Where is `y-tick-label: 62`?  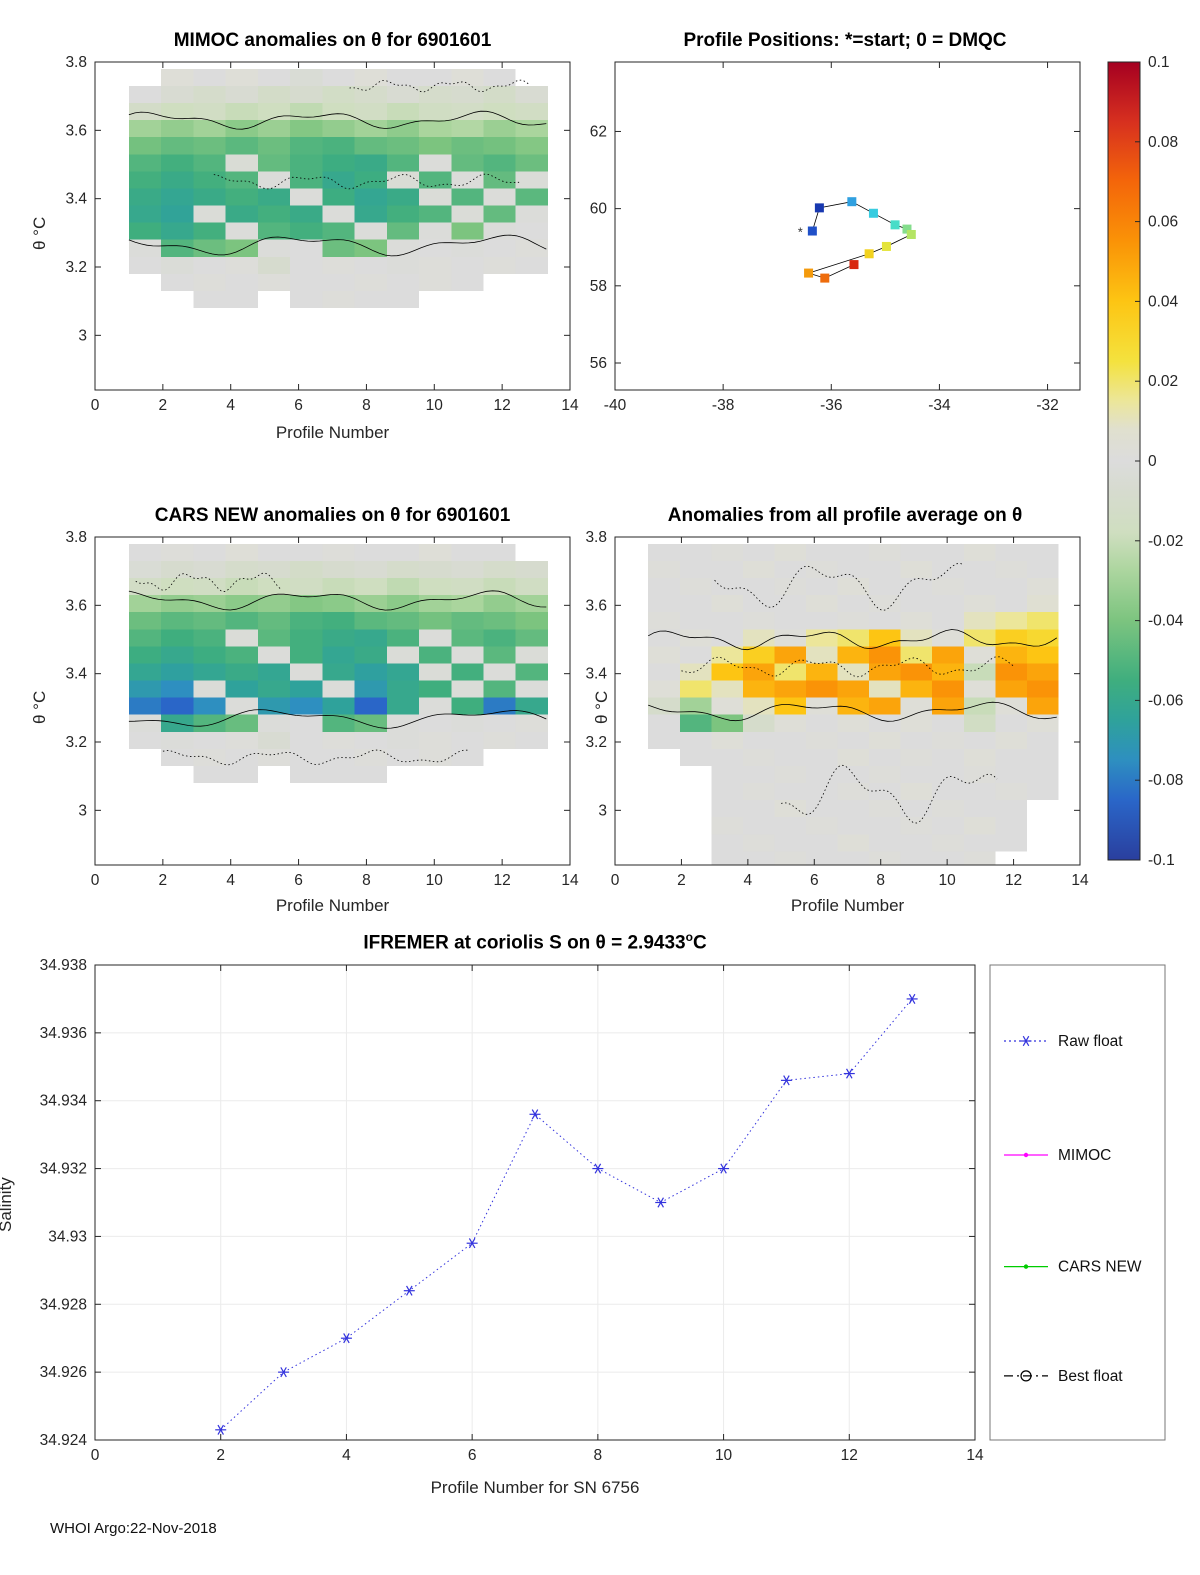 y-tick-label: 62 is located at coordinates (598, 131).